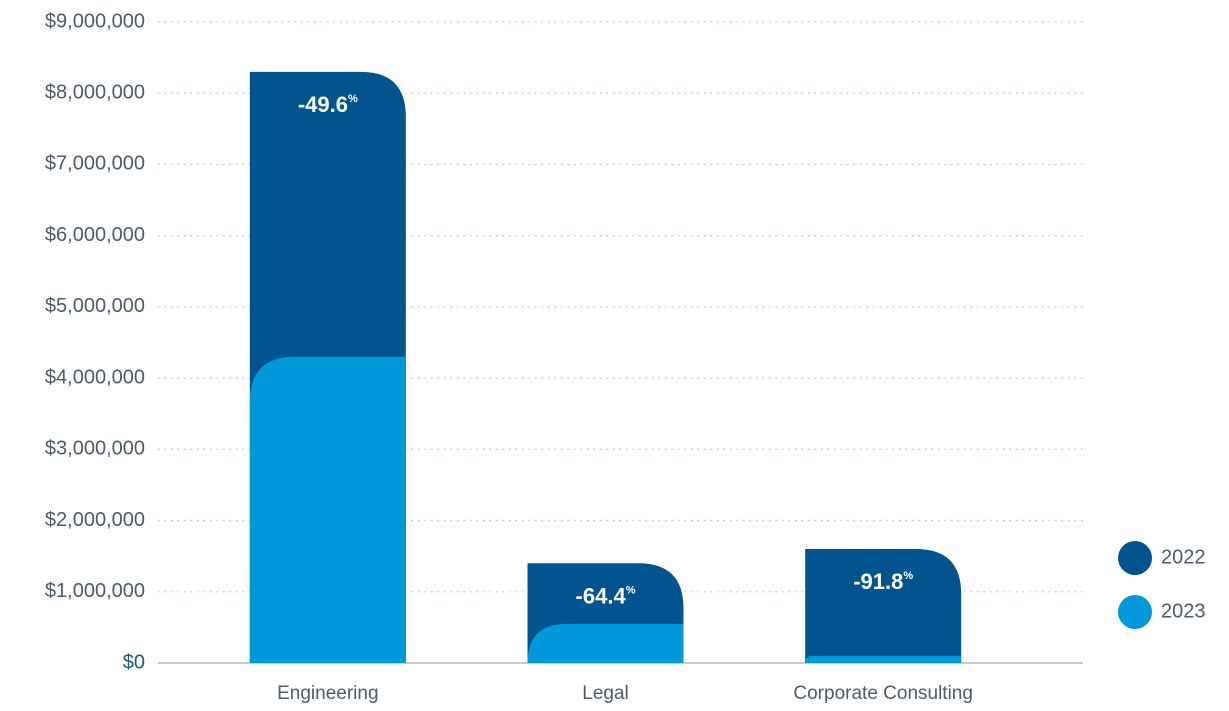 The image size is (1229, 711). I want to click on legend-label: 2023, so click(1183, 611).